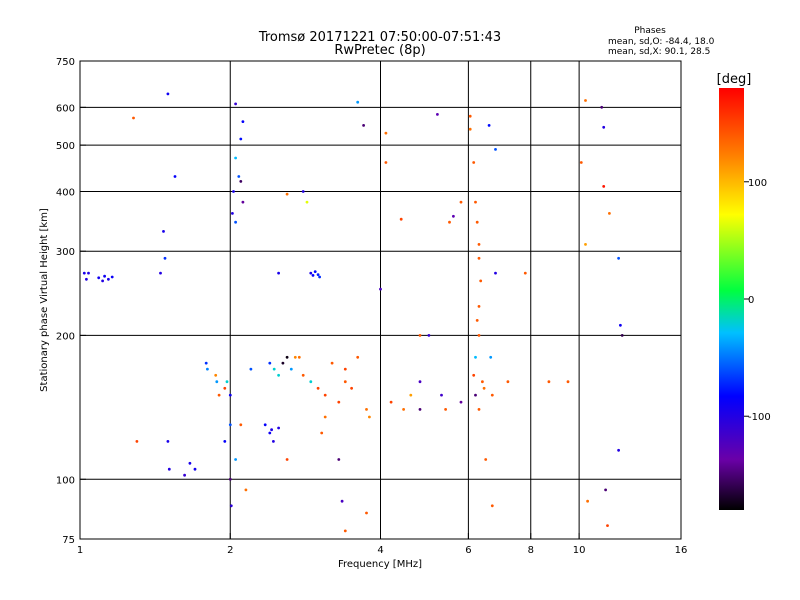  I want to click on y-tick-label: 400, so click(65, 192).